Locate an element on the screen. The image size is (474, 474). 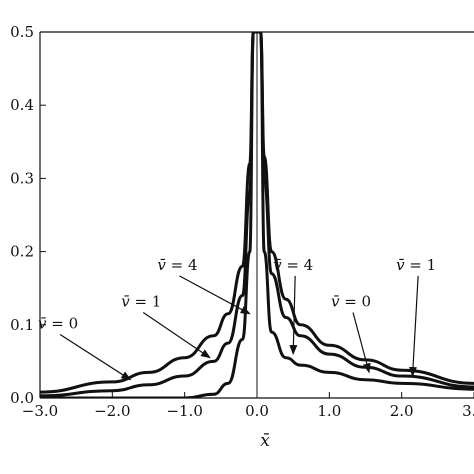
x-tick-label: −3.0 is located at coordinates (40, 411).